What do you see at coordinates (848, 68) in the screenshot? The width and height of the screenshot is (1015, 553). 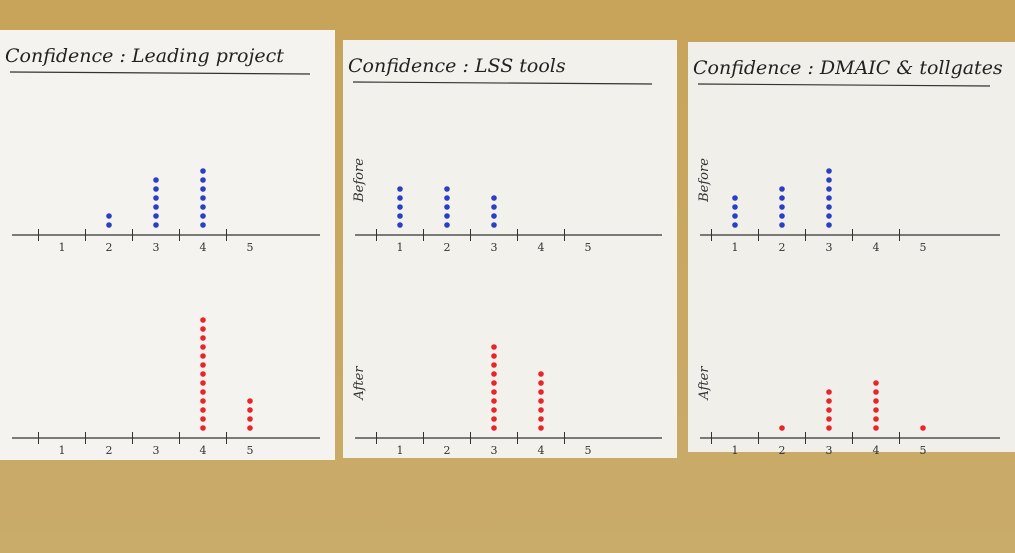 I see `chart-title: Confidence : DMAIC & tollgates` at bounding box center [848, 68].